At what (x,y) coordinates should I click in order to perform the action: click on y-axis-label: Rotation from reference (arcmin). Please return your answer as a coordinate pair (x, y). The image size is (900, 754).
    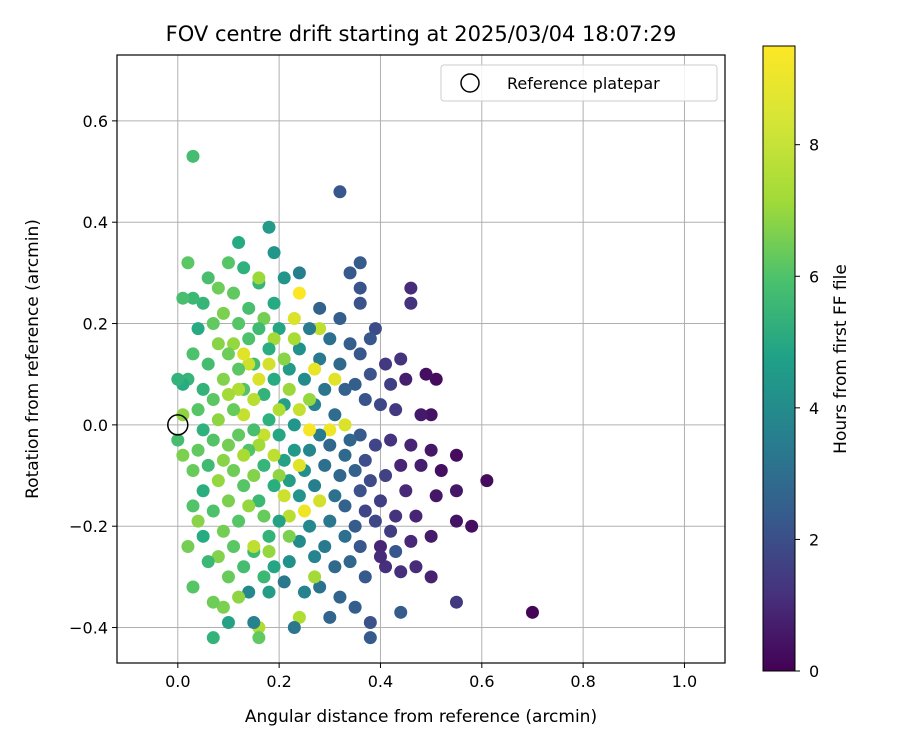
    Looking at the image, I should click on (33, 359).